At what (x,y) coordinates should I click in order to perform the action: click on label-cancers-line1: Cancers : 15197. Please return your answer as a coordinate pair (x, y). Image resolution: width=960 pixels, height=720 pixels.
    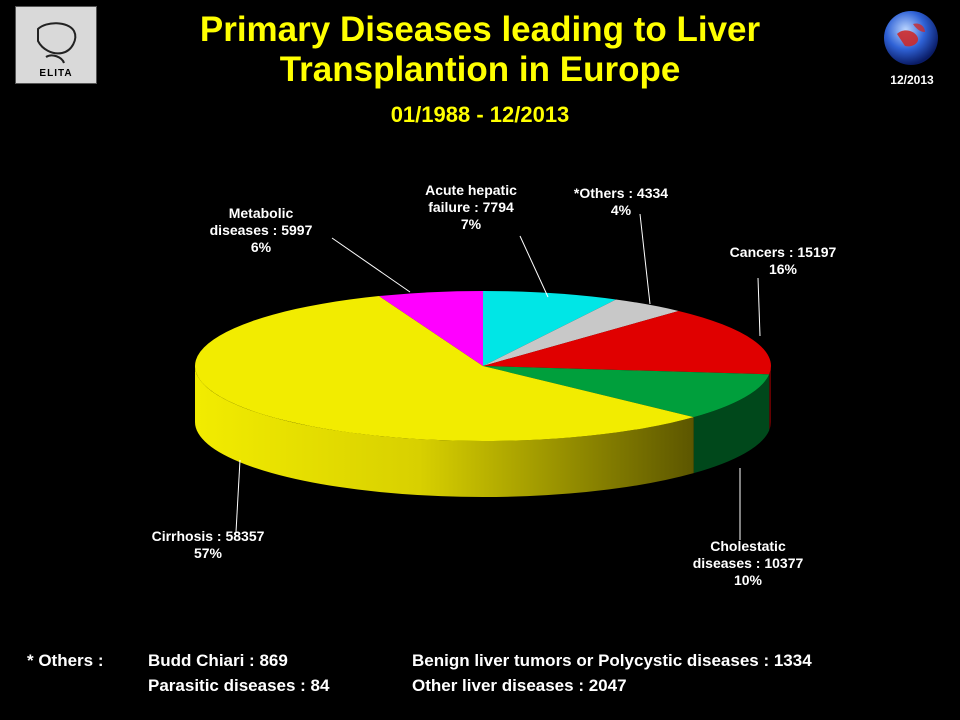
    Looking at the image, I should click on (783, 252).